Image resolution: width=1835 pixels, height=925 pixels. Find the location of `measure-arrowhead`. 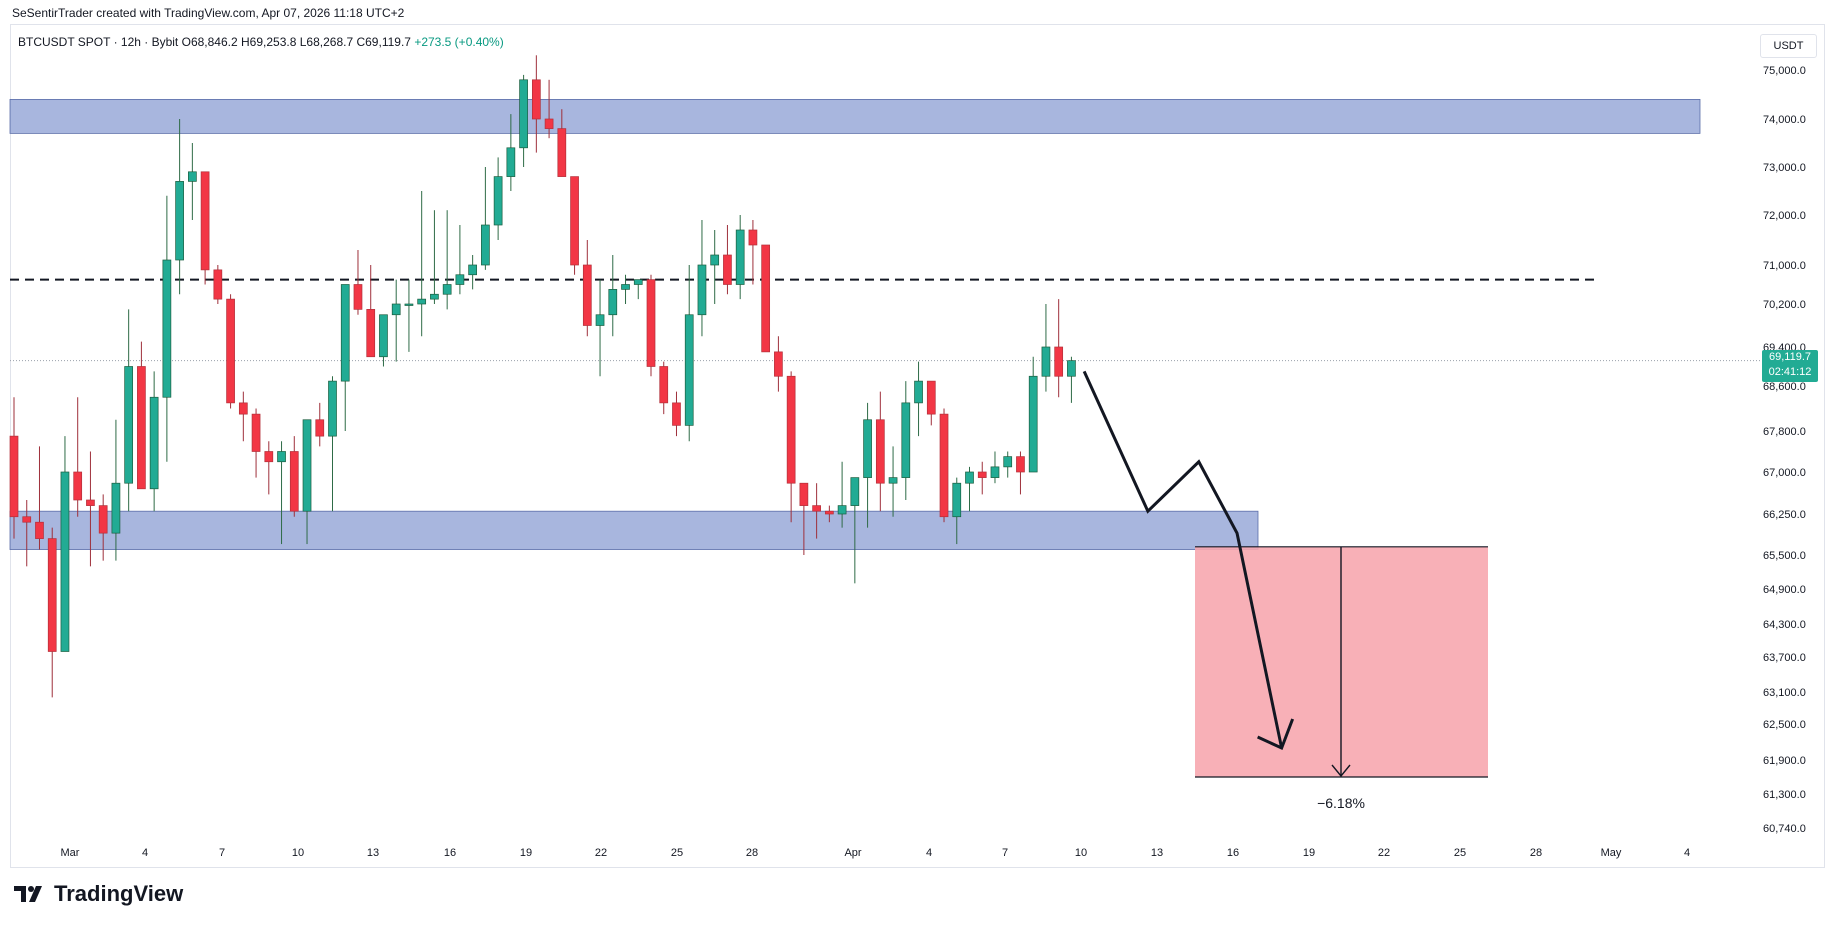

measure-arrowhead is located at coordinates (1341, 771).